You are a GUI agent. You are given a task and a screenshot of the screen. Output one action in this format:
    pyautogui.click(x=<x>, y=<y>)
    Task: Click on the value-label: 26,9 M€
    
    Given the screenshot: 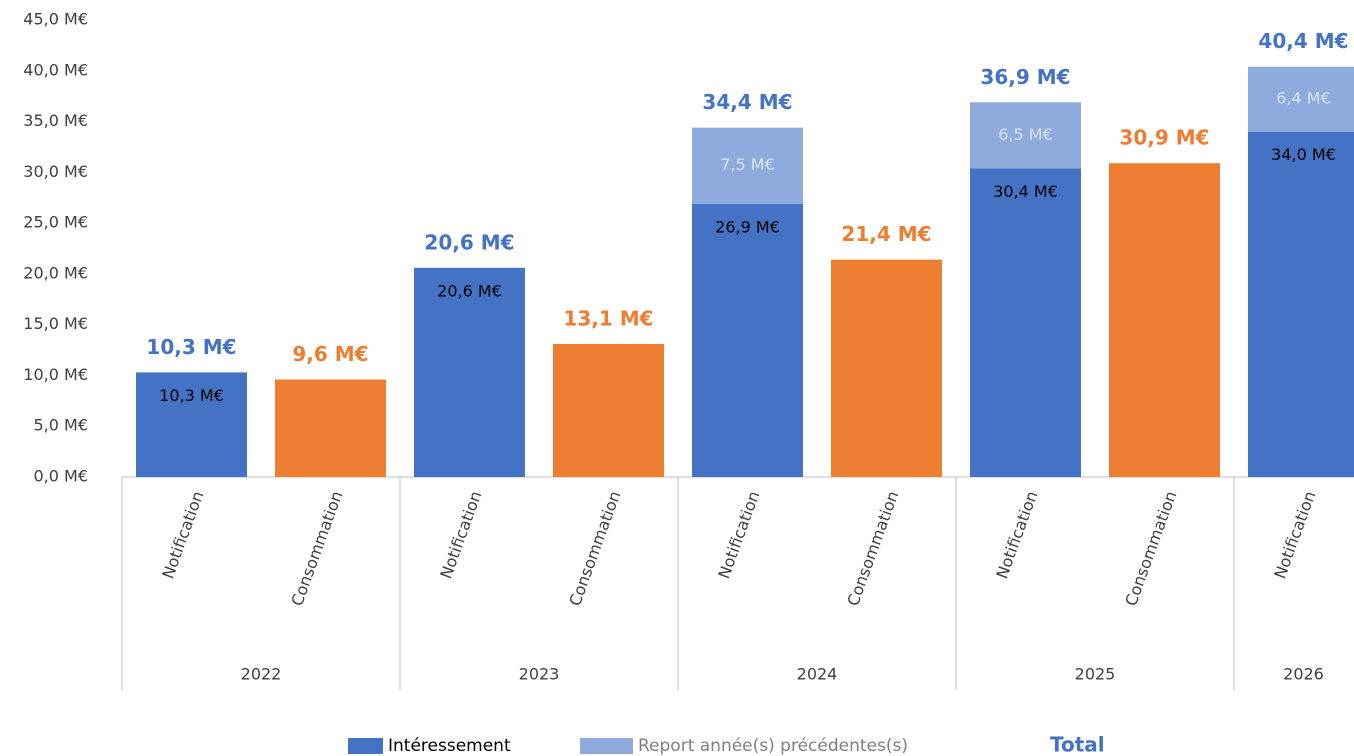 What is the action you would take?
    pyautogui.click(x=747, y=226)
    